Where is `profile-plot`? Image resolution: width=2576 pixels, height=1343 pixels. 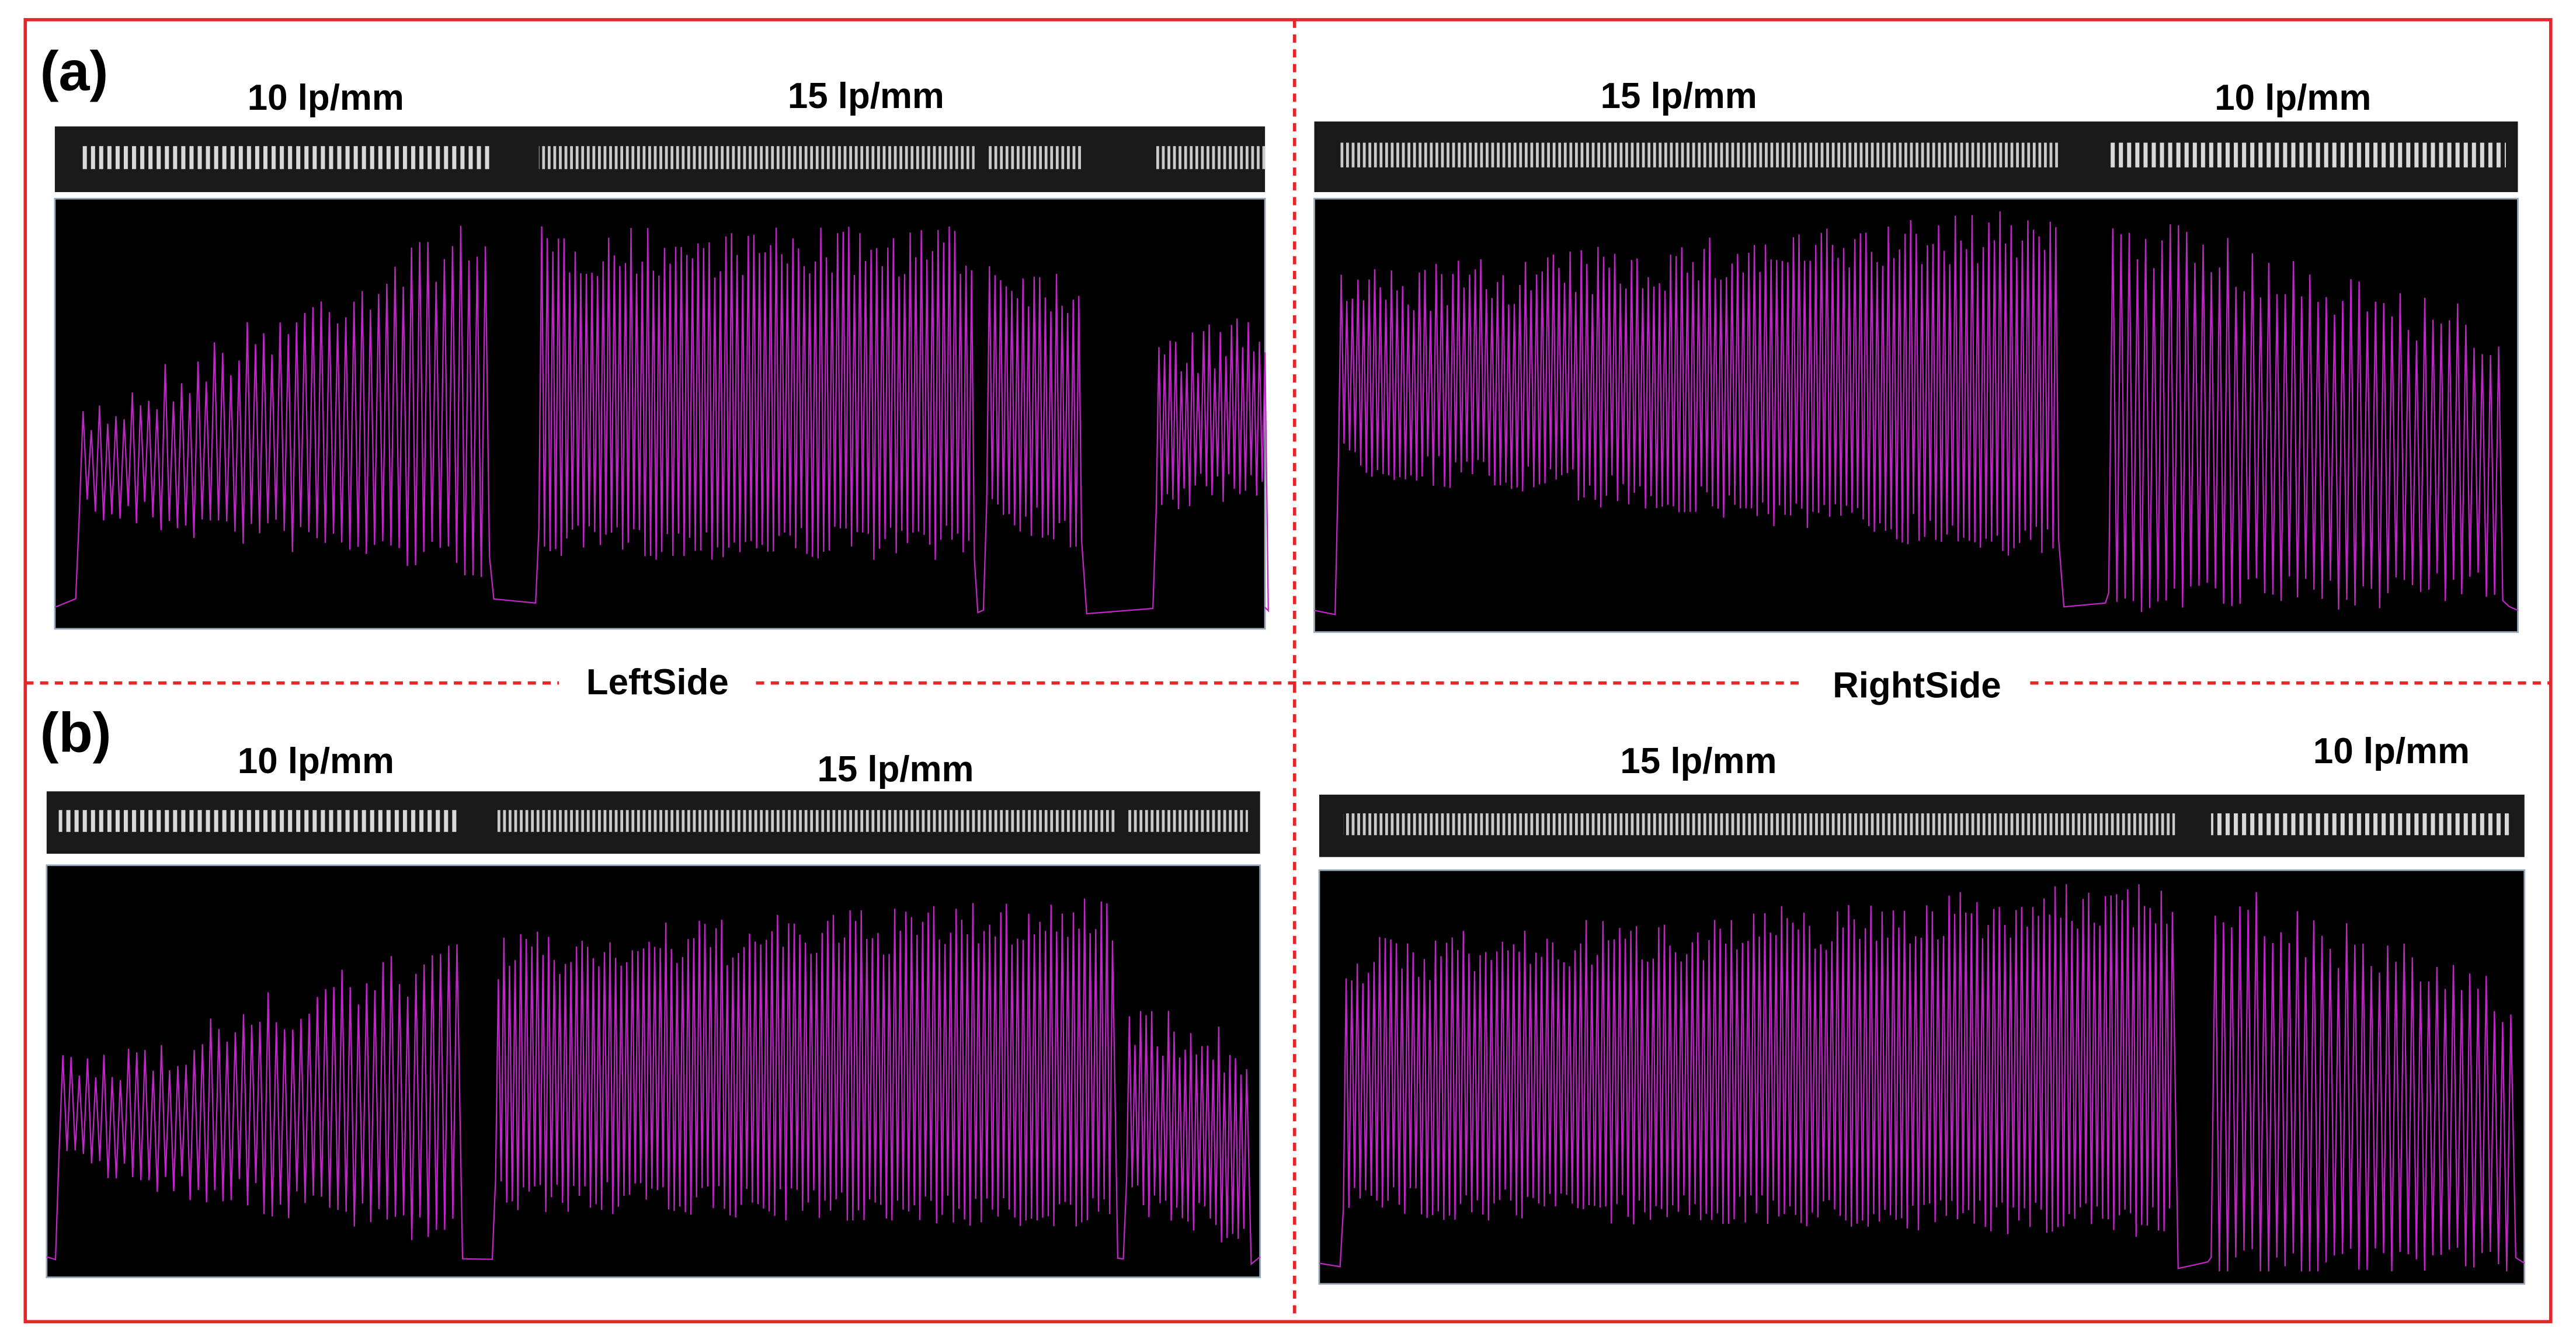
profile-plot is located at coordinates (1922, 1077).